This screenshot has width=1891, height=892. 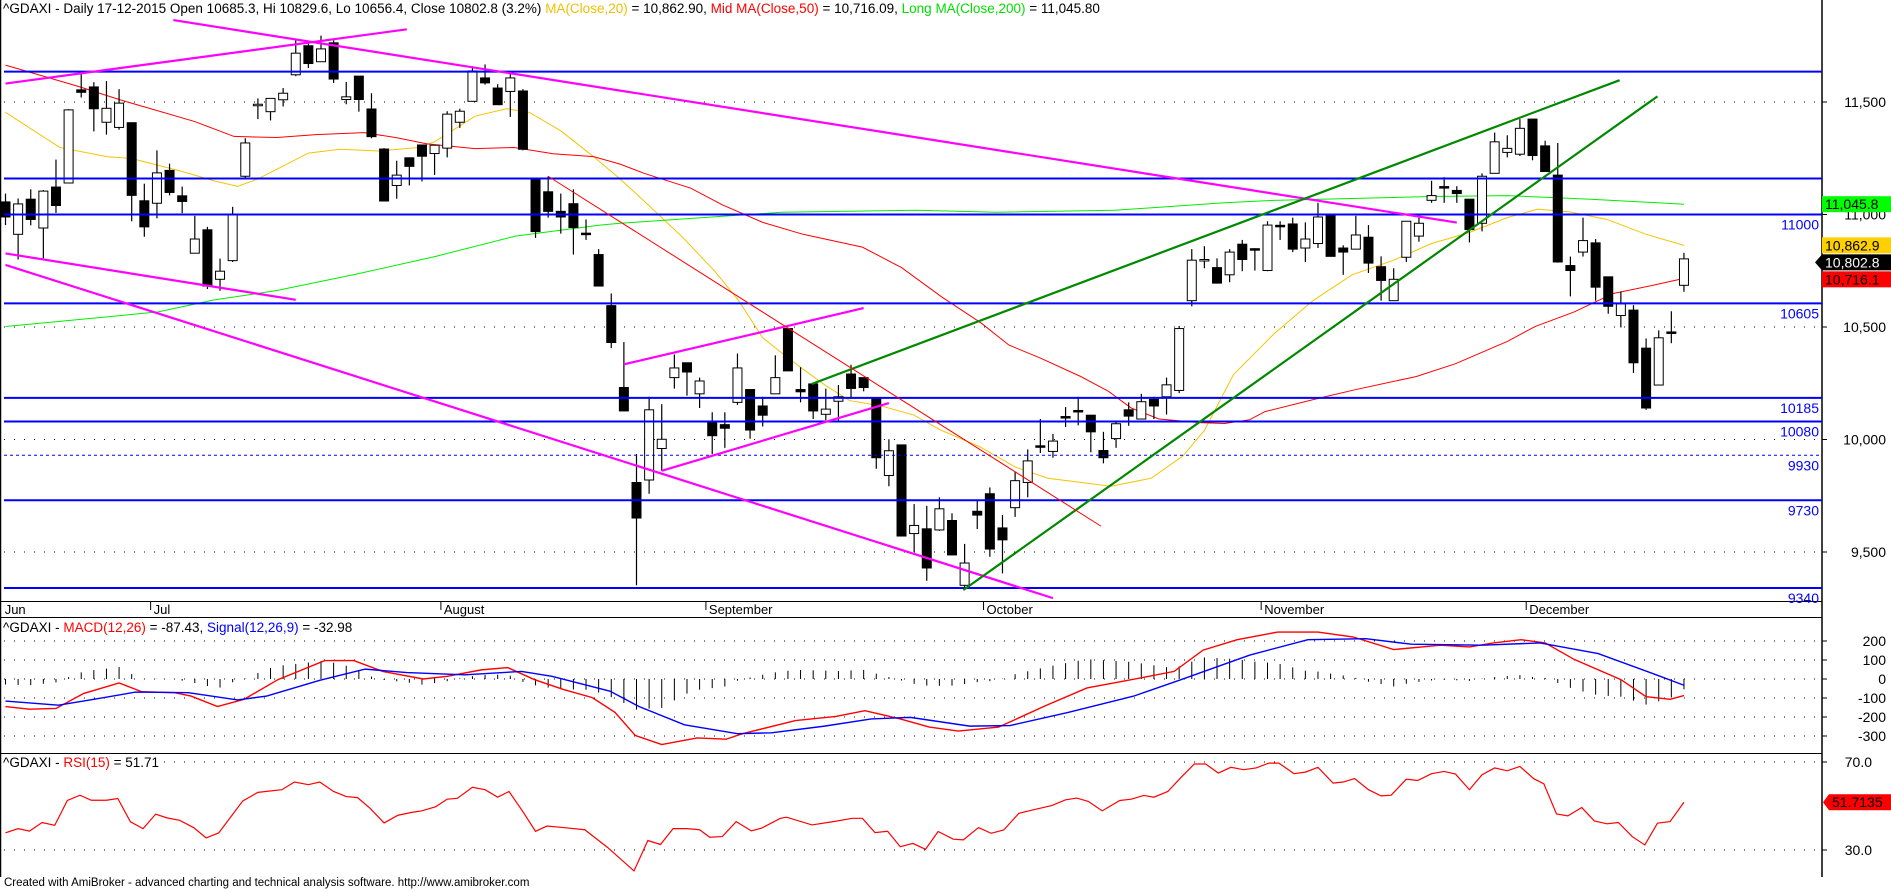 What do you see at coordinates (1865, 102) in the screenshot?
I see `price-axis-label: 11,500` at bounding box center [1865, 102].